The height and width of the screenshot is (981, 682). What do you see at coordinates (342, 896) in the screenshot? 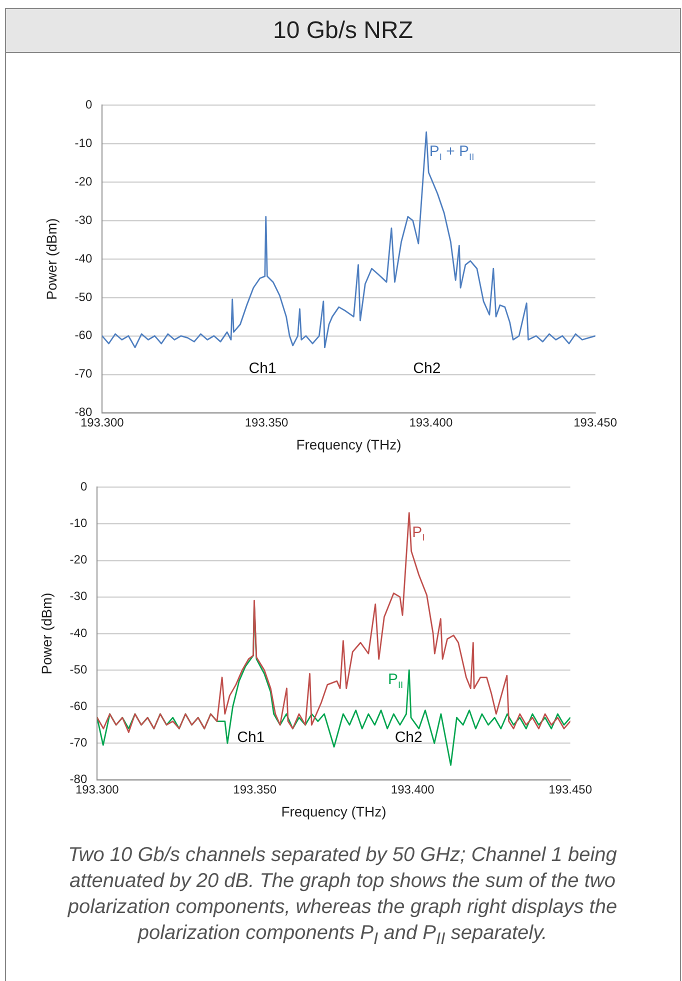
I see `text: Two 10 Gb/s channels separated by 50 GHz; Channel 1 being attenuated by 20 dB. The graph top shows the sum of the two polarization components, whereas the graph right displays the polarization components P$_{I}$ and P$_{II}$ separately.` at bounding box center [342, 896].